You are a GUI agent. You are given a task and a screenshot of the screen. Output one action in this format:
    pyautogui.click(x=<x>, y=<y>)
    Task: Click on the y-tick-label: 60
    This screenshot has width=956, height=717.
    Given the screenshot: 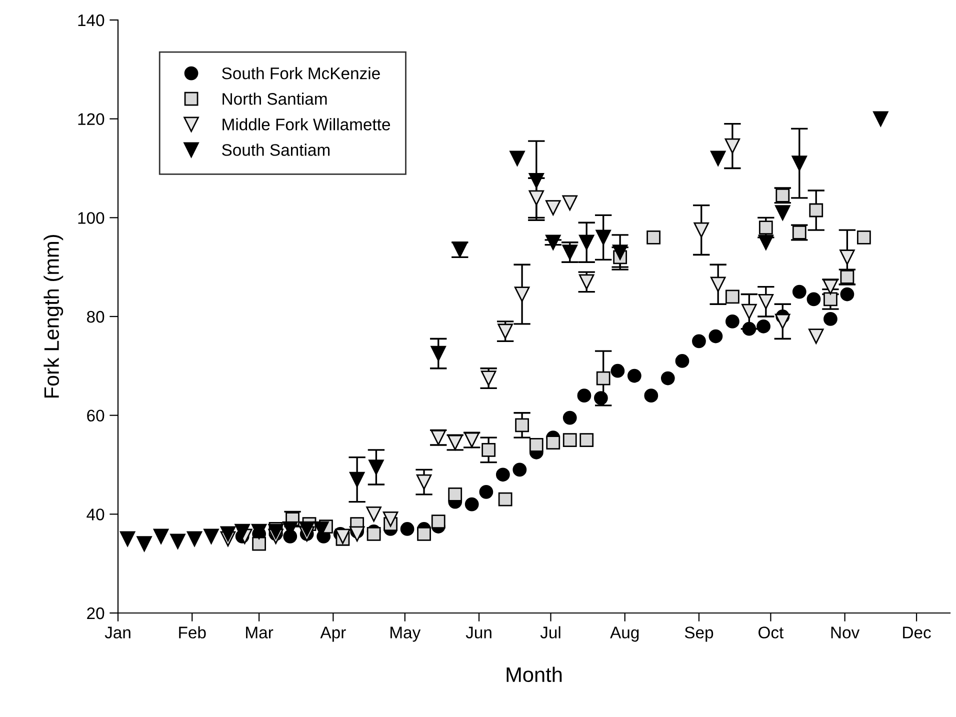 What is the action you would take?
    pyautogui.click(x=95, y=416)
    